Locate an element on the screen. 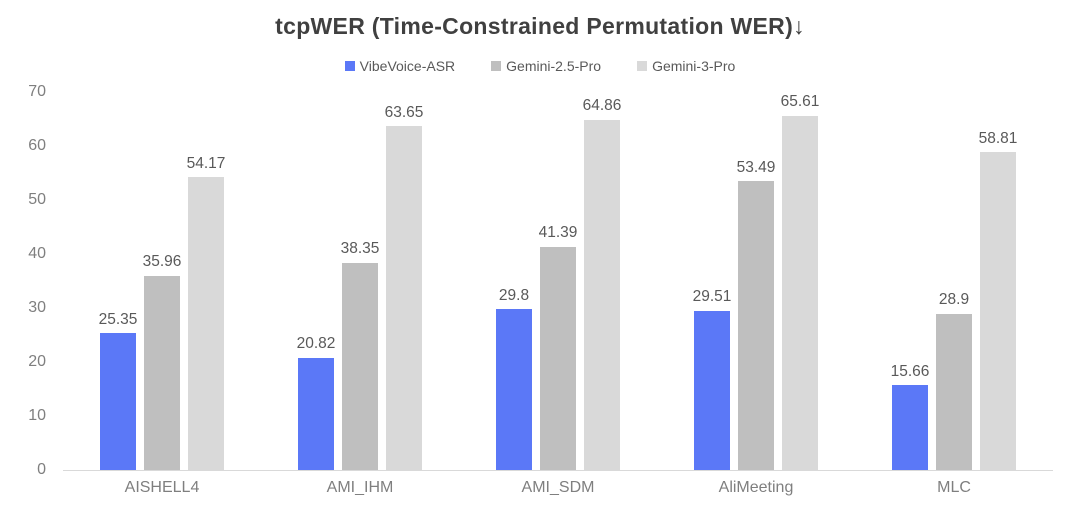 Image resolution: width=1080 pixels, height=521 pixels. bar-group: 15.66 28.9 58.81 MLC is located at coordinates (954, 294).